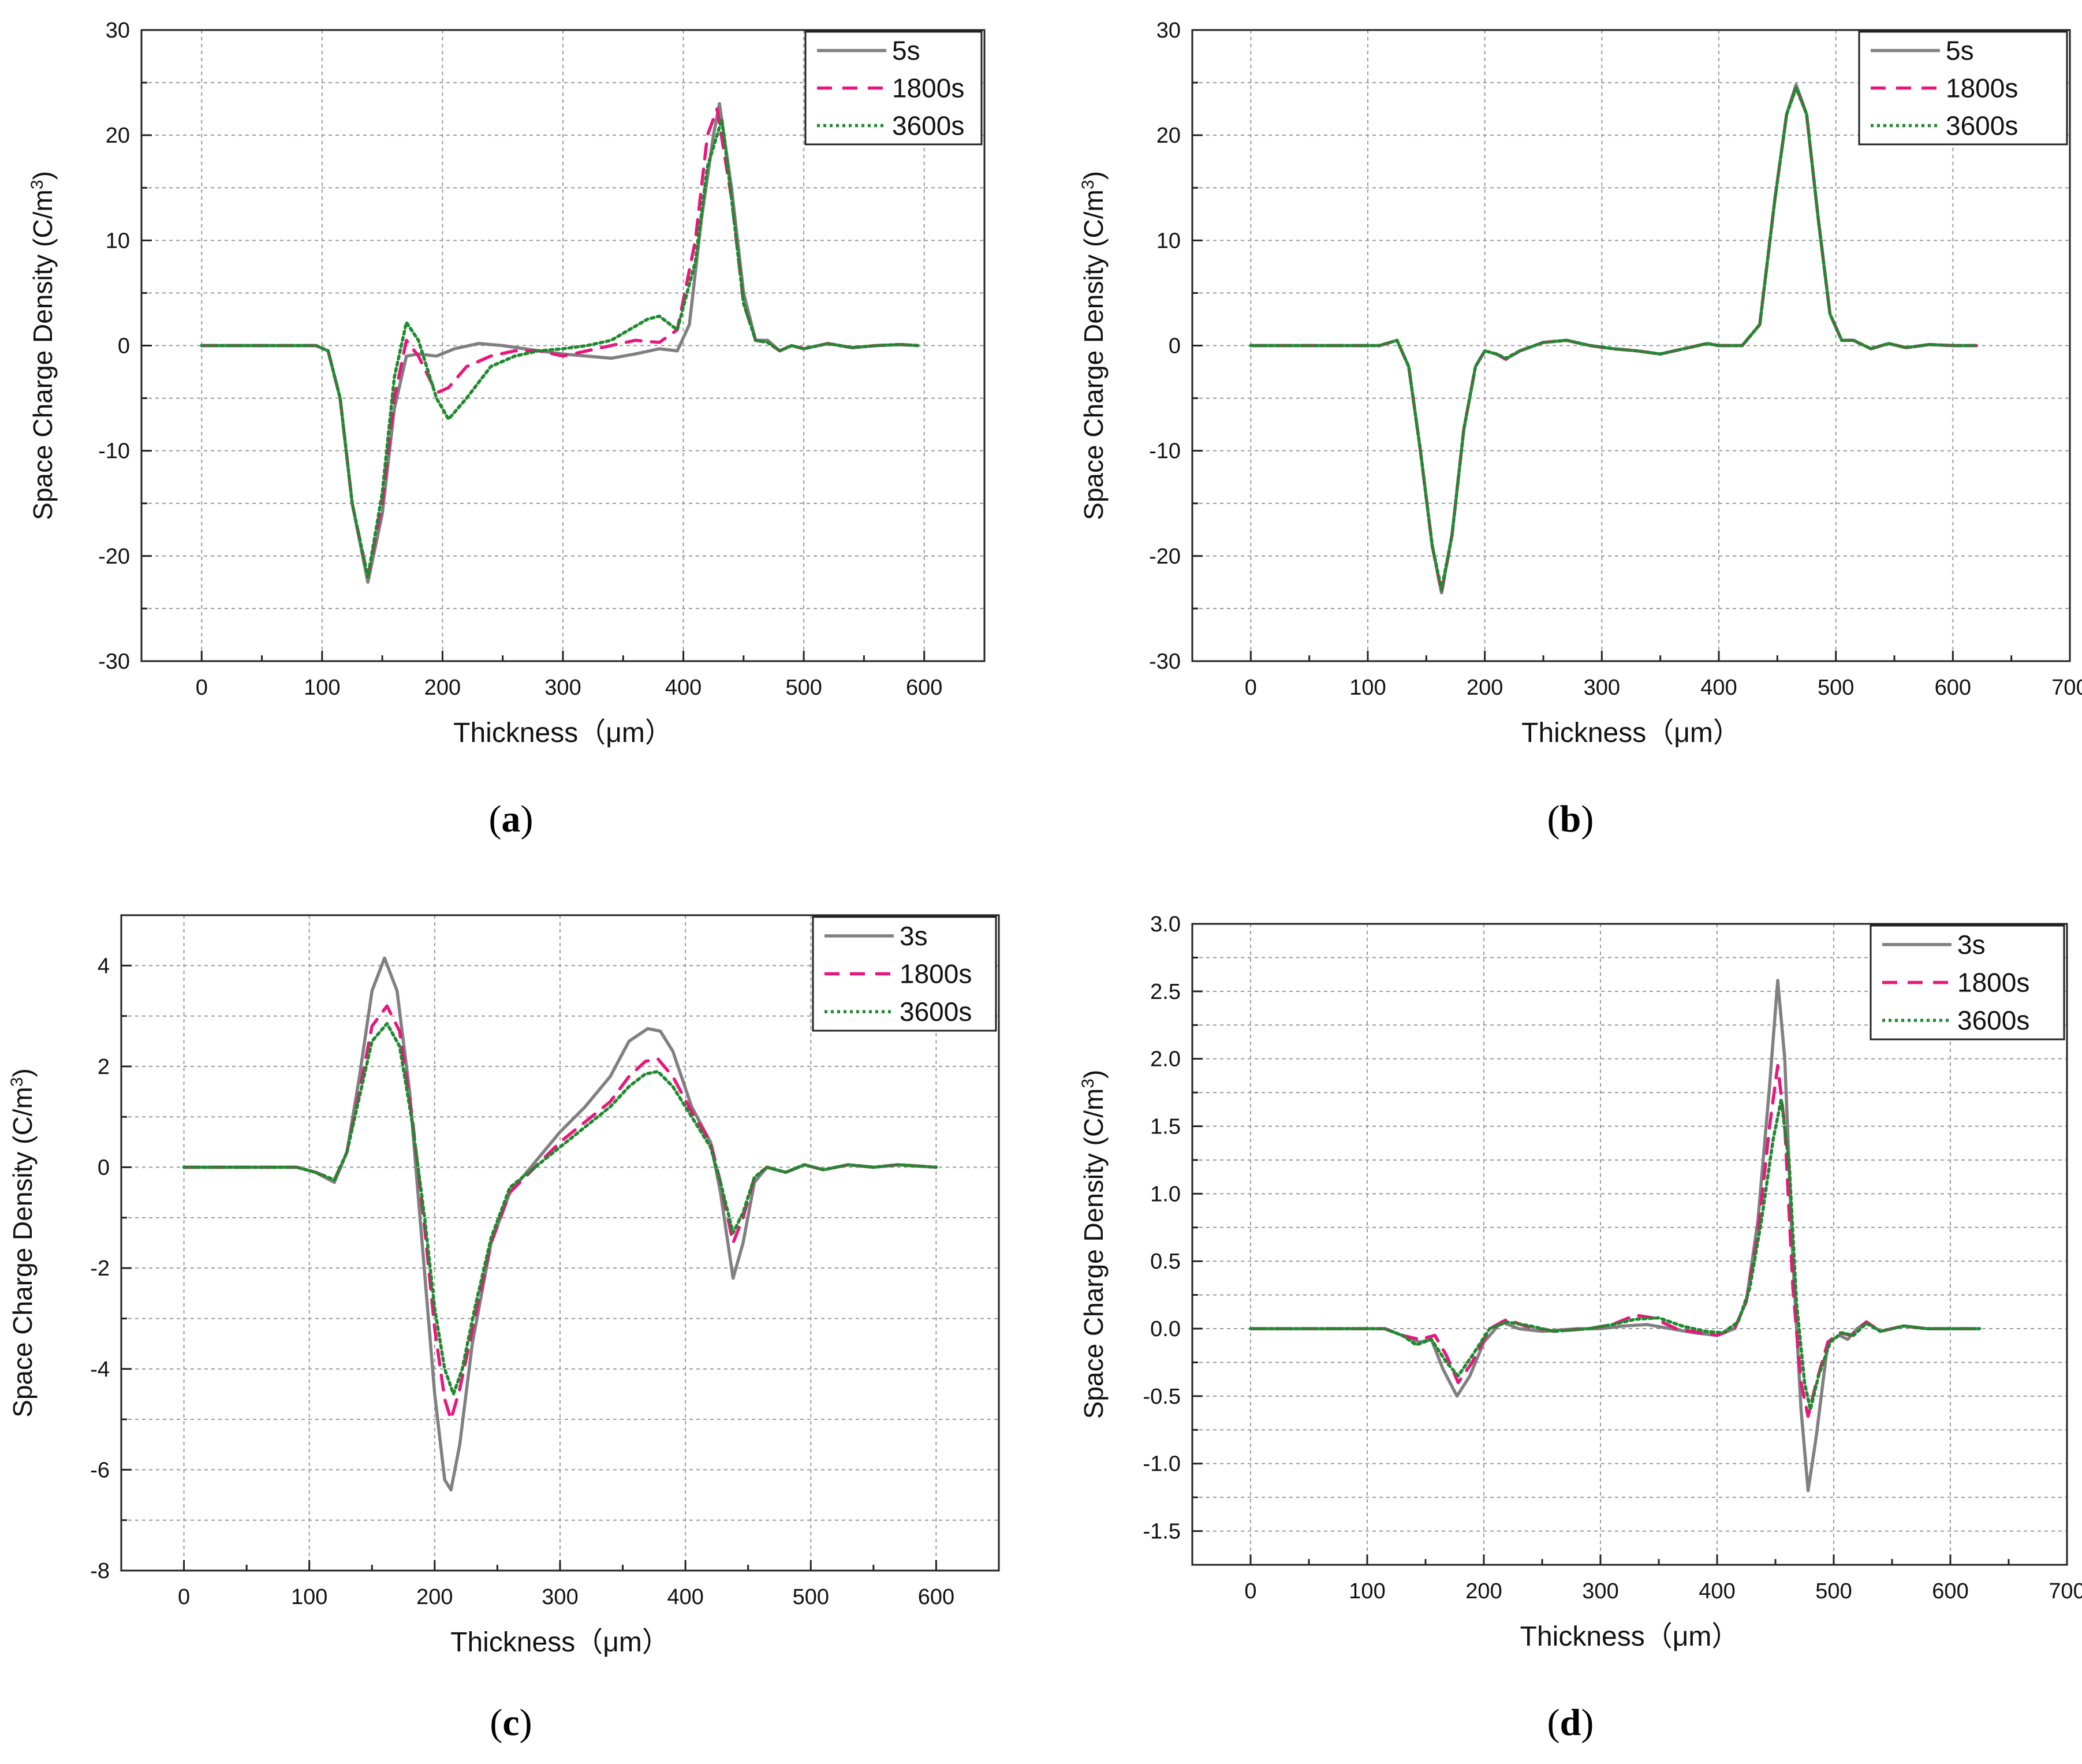 The width and height of the screenshot is (2082, 1764). Describe the element at coordinates (118, 30) in the screenshot. I see `y-tick-label: 30` at that location.